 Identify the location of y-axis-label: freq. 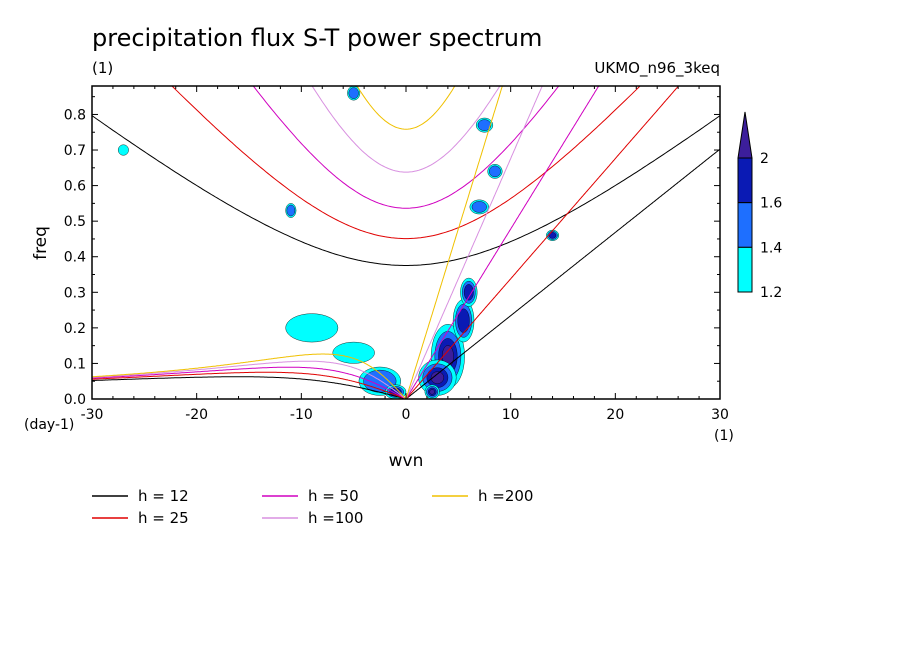
(41, 243).